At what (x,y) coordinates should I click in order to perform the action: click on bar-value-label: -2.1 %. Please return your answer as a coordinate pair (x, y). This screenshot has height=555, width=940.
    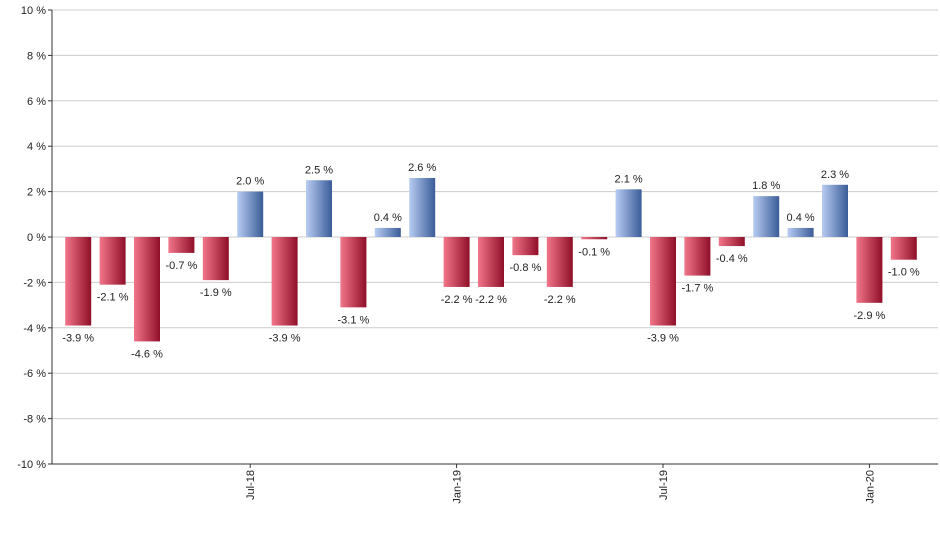
    Looking at the image, I should click on (113, 298).